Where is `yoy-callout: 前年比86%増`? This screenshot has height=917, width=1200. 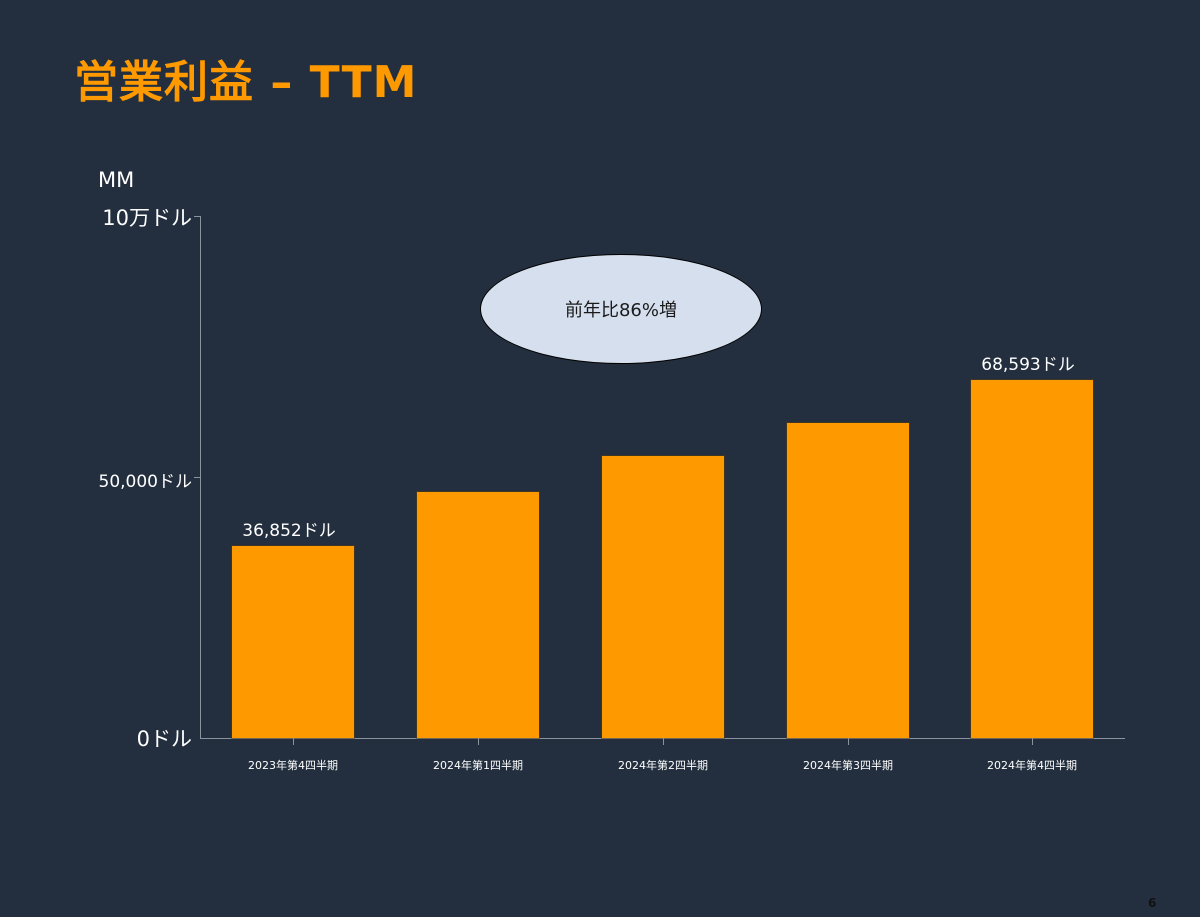
yoy-callout: 前年比86%増 is located at coordinates (621, 309).